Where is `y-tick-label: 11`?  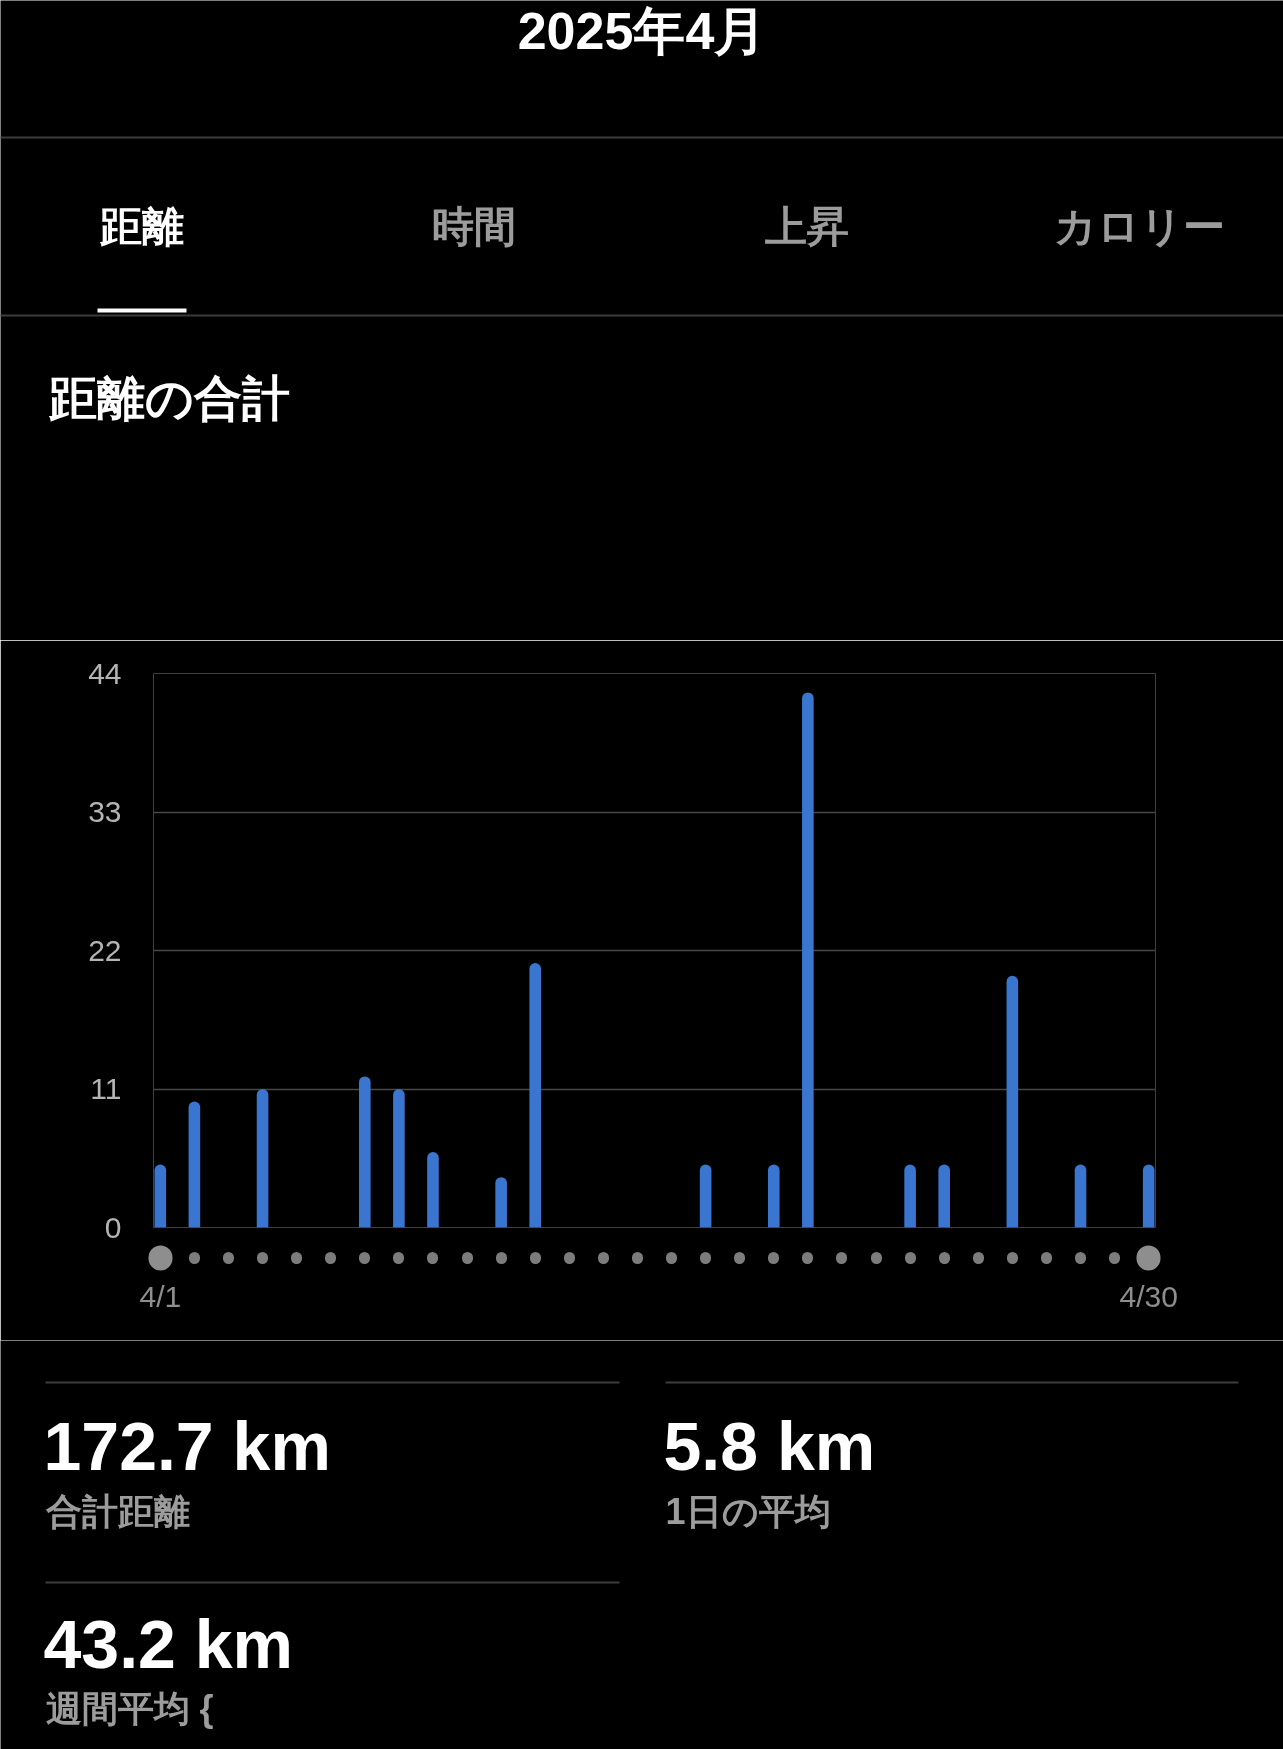 y-tick-label: 11 is located at coordinates (106, 1088).